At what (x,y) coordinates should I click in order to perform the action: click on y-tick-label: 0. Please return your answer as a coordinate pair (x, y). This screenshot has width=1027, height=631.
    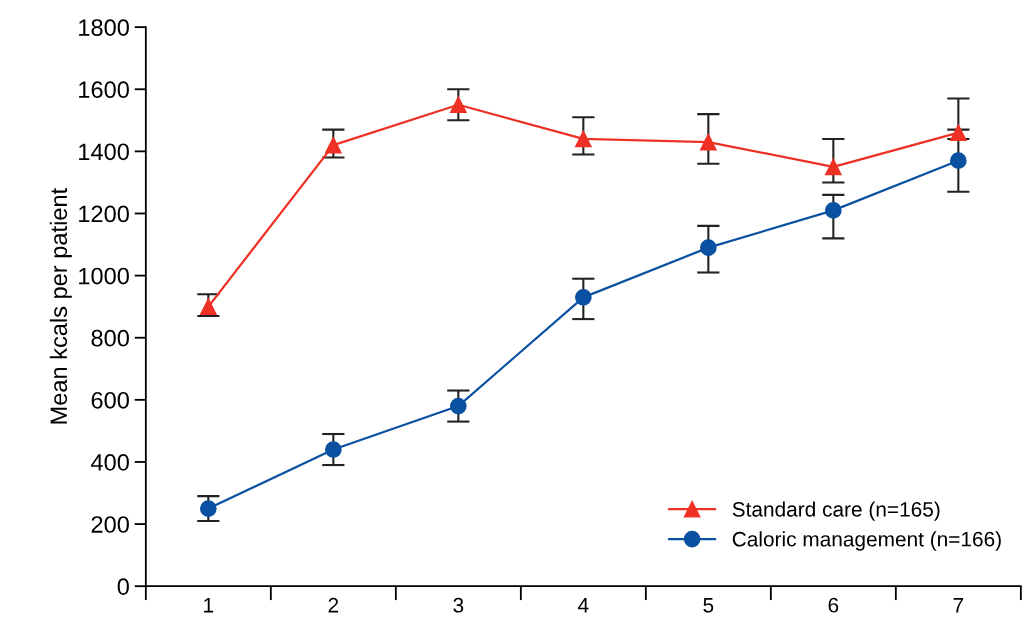
    Looking at the image, I should click on (123, 586).